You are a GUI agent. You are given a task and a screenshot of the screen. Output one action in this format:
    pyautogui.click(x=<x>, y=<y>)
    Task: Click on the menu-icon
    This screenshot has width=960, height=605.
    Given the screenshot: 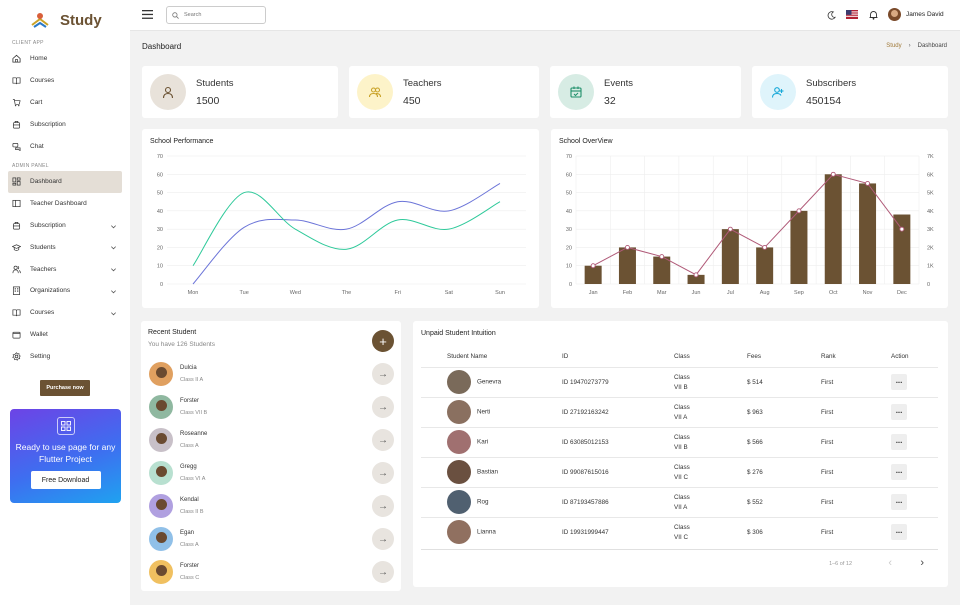 What is the action you would take?
    pyautogui.click(x=147, y=14)
    